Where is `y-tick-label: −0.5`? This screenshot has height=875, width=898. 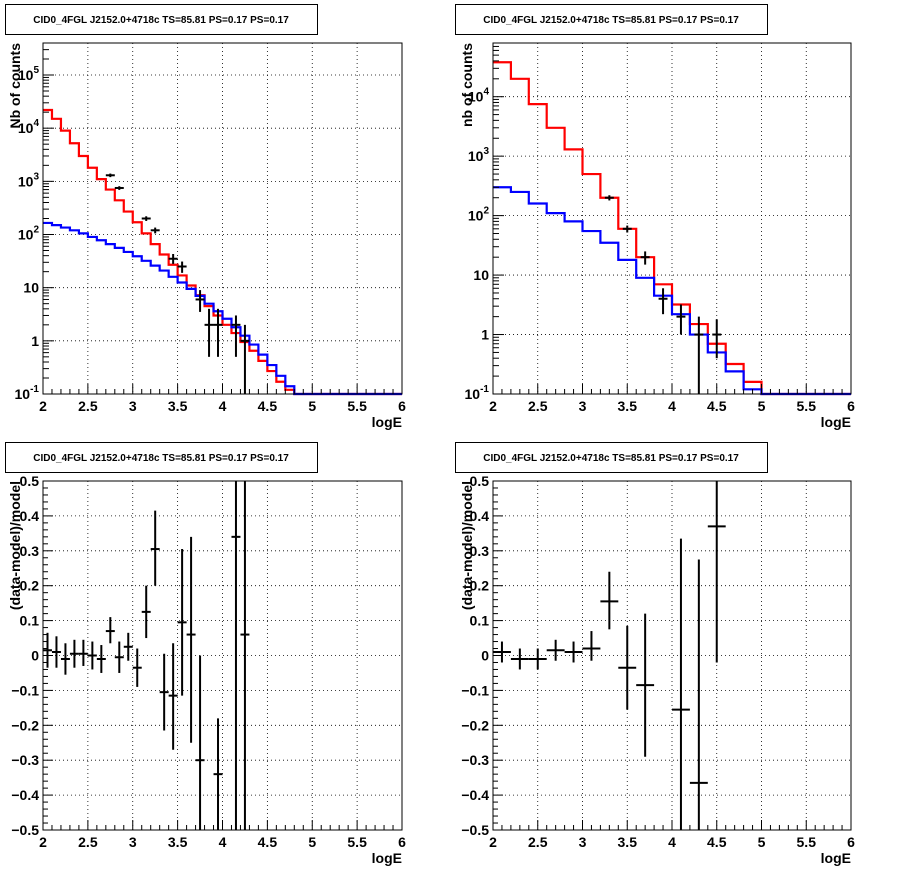
y-tick-label: −0.5 is located at coordinates (25, 830).